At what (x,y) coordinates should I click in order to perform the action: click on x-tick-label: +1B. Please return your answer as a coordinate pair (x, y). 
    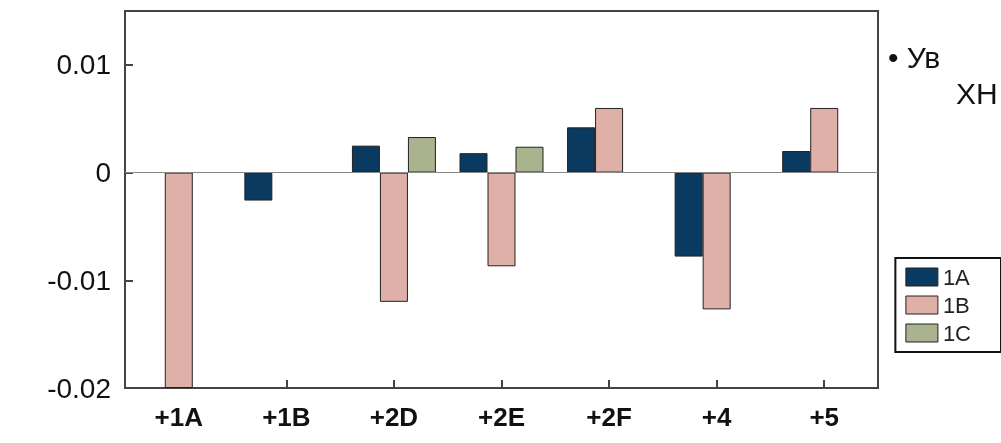
    Looking at the image, I should click on (286, 417).